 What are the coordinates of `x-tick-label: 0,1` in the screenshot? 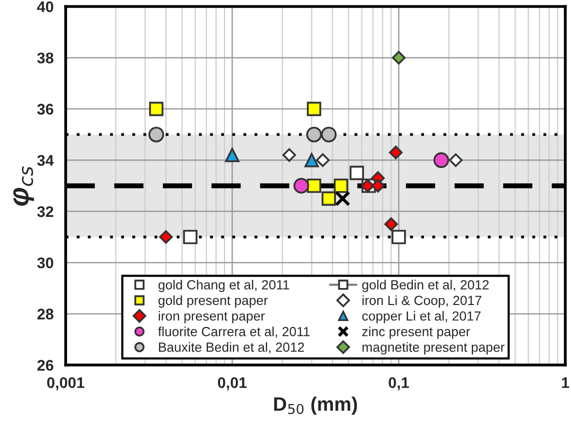 It's located at (398, 383).